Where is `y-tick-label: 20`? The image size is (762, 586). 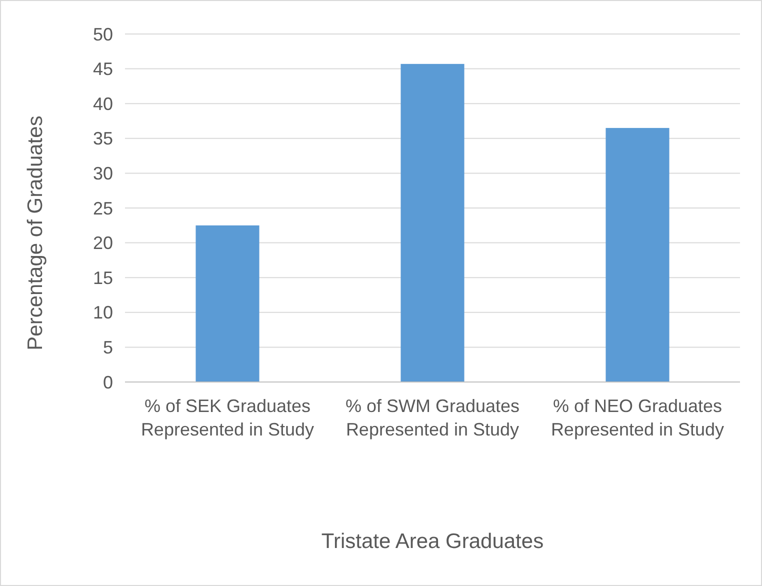 y-tick-label: 20 is located at coordinates (102, 243).